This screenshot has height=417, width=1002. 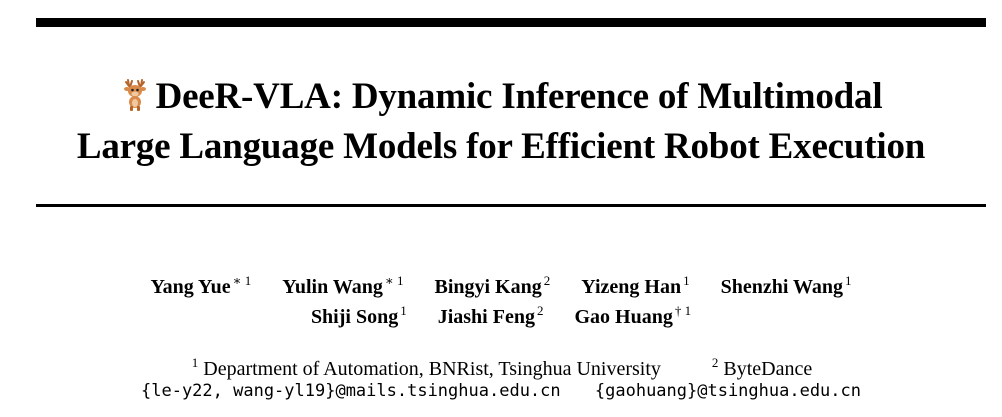 I want to click on author: Yang Yue ∗ 1, so click(x=200, y=286).